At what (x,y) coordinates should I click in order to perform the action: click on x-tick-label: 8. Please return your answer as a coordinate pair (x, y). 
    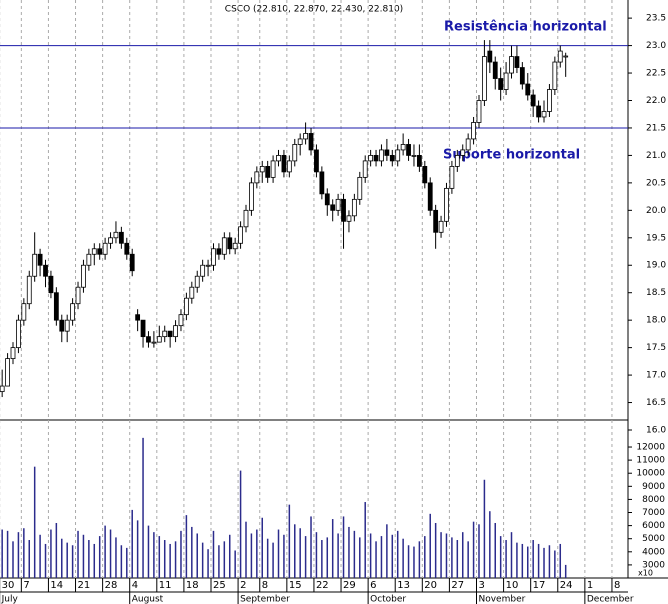
    Looking at the image, I should click on (617, 585).